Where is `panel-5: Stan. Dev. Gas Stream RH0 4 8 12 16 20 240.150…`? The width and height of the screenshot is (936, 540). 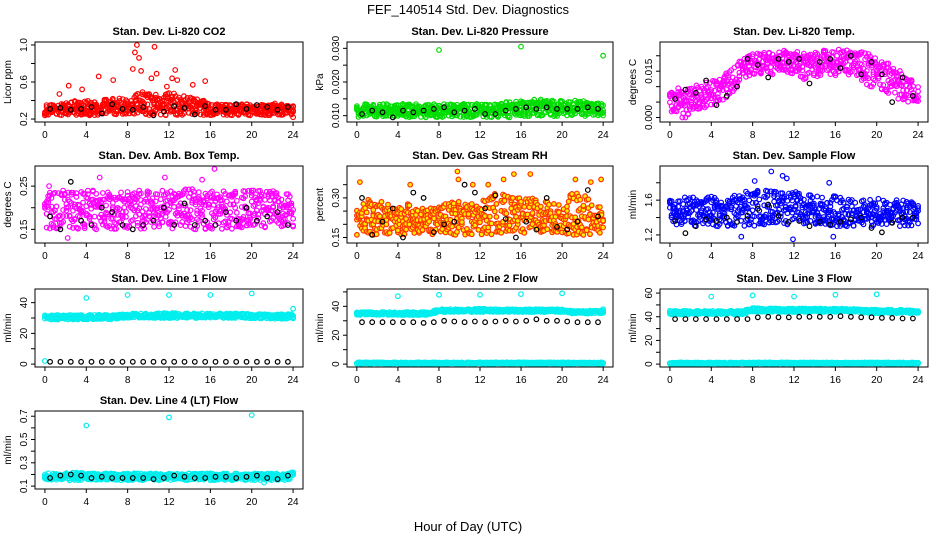
panel-5: Stan. Dev. Gas Stream RH0 4 8 12 16 20 240.150… is located at coordinates (464, 206).